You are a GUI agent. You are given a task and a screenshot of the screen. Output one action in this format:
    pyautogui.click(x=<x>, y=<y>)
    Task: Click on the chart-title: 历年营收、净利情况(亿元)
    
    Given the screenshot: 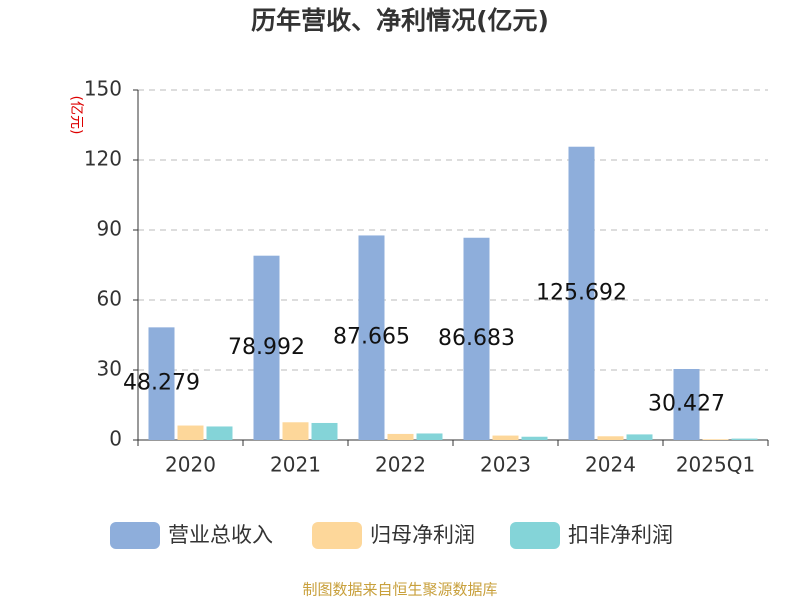 What is the action you would take?
    pyautogui.click(x=400, y=20)
    